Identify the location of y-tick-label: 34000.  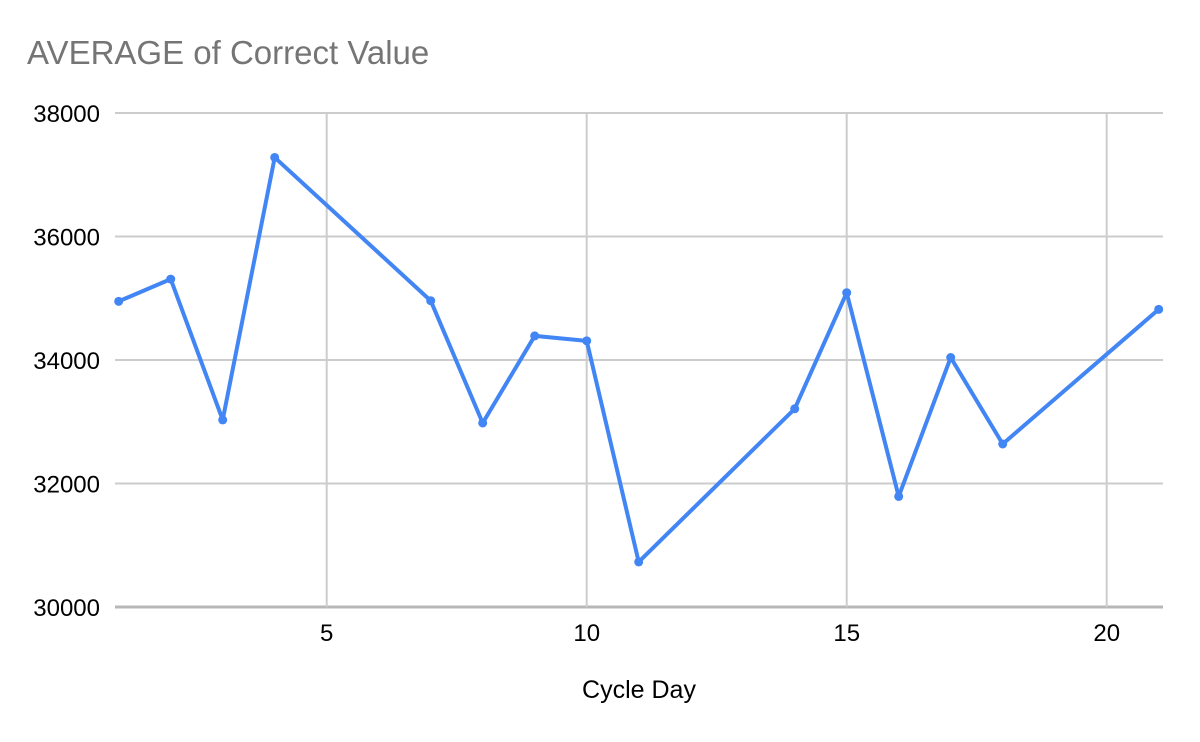
(66, 361).